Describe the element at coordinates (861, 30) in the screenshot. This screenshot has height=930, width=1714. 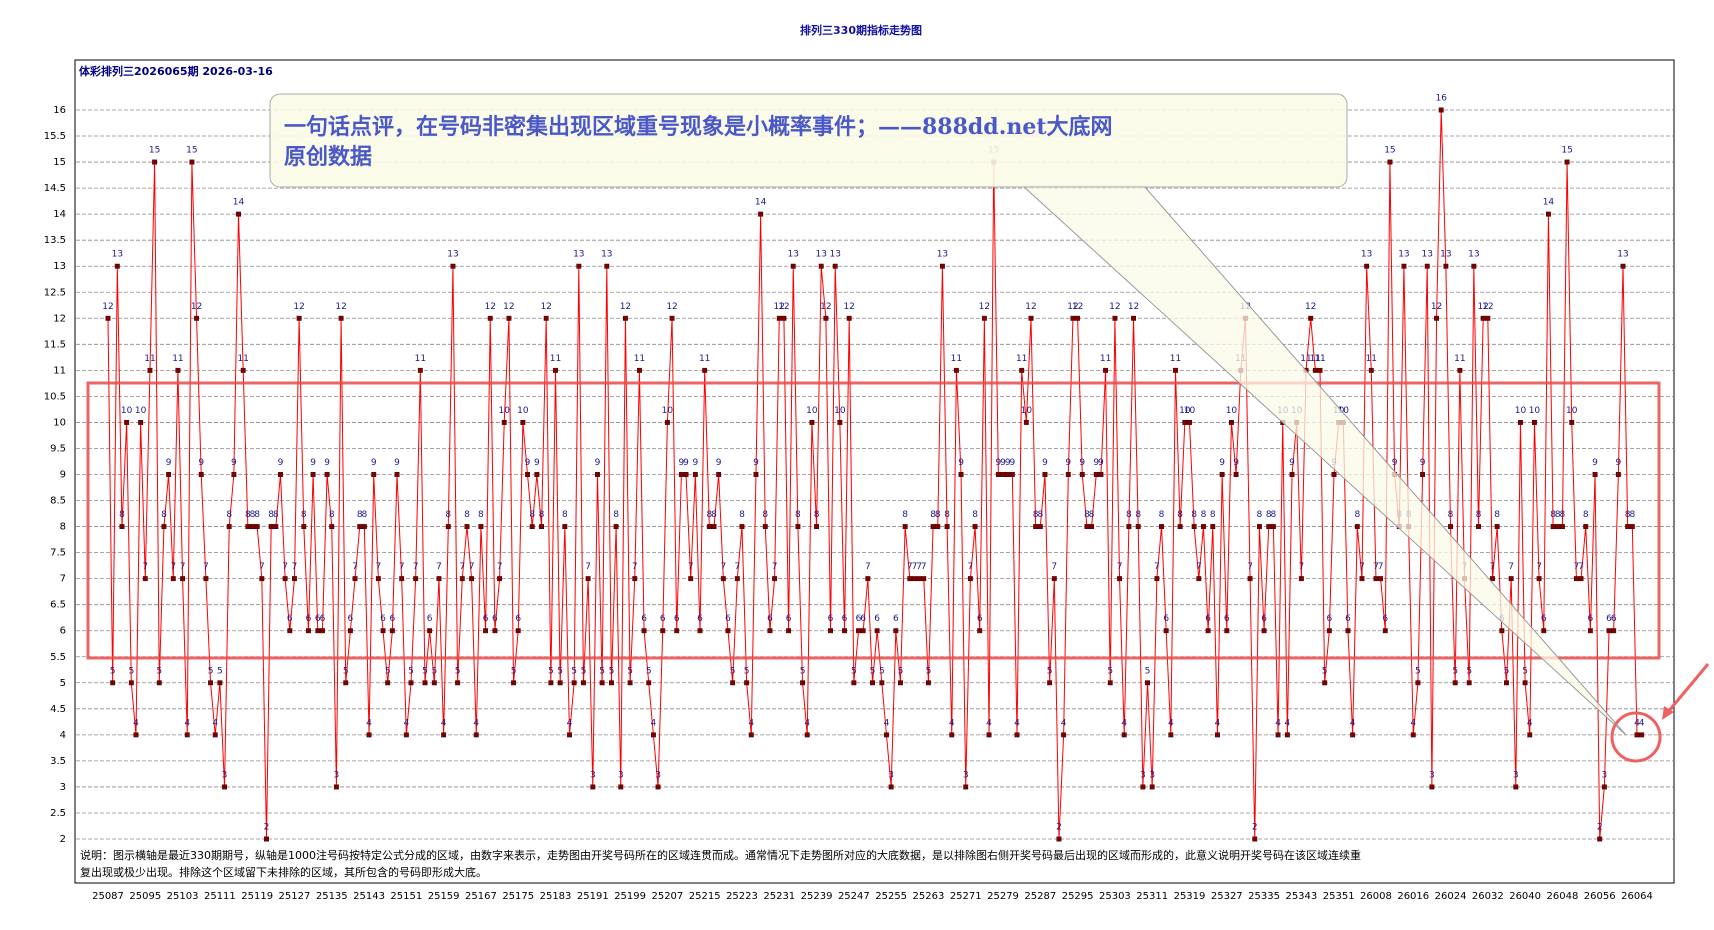
I see `chart-title: 排列三330期指标走势图` at that location.